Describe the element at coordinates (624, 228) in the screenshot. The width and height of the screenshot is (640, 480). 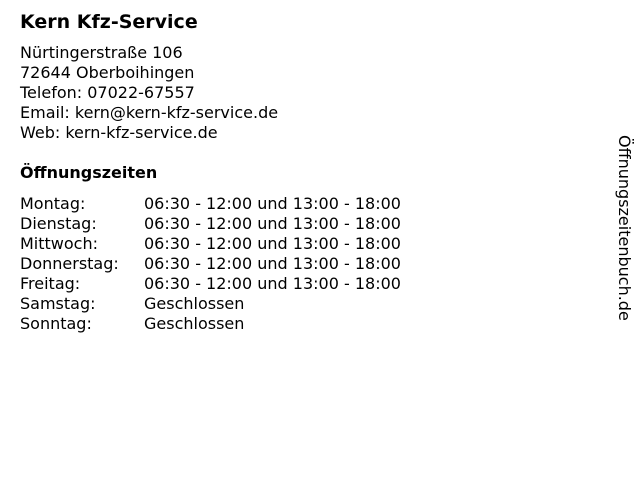
I see `watermark-text: Öffnungszeitenbuch.de` at that location.